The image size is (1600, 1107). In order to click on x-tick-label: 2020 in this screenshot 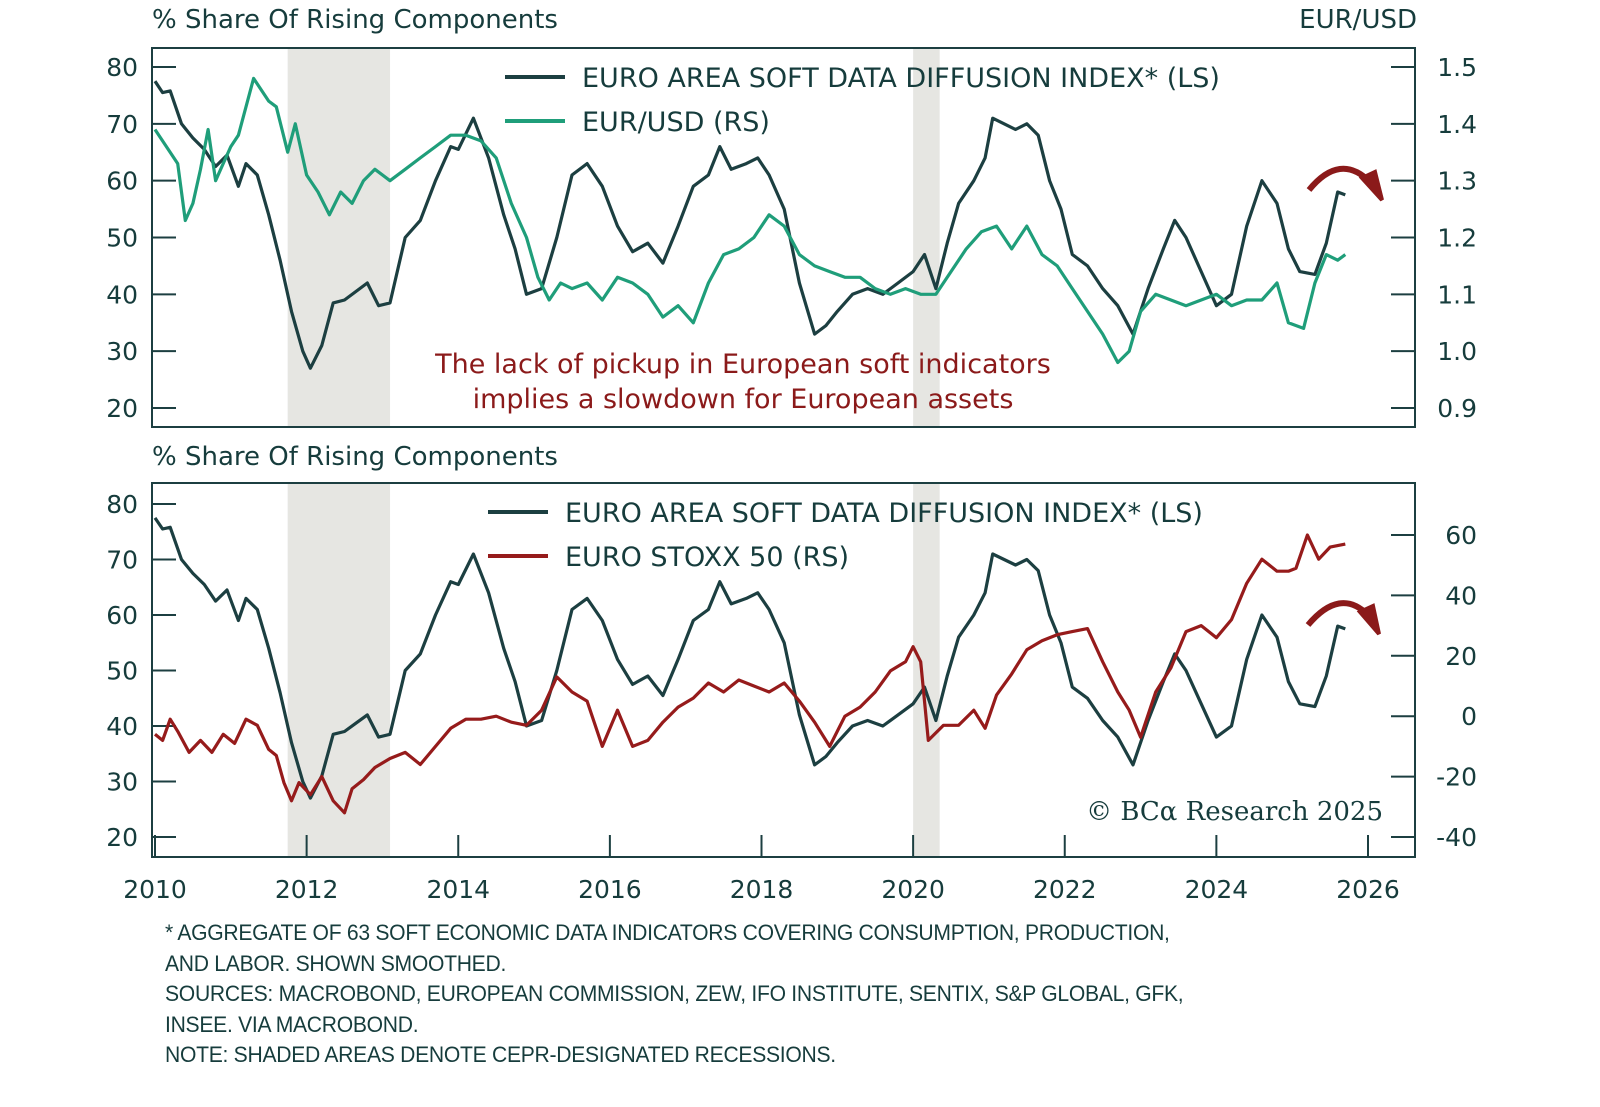, I will do `click(913, 889)`.